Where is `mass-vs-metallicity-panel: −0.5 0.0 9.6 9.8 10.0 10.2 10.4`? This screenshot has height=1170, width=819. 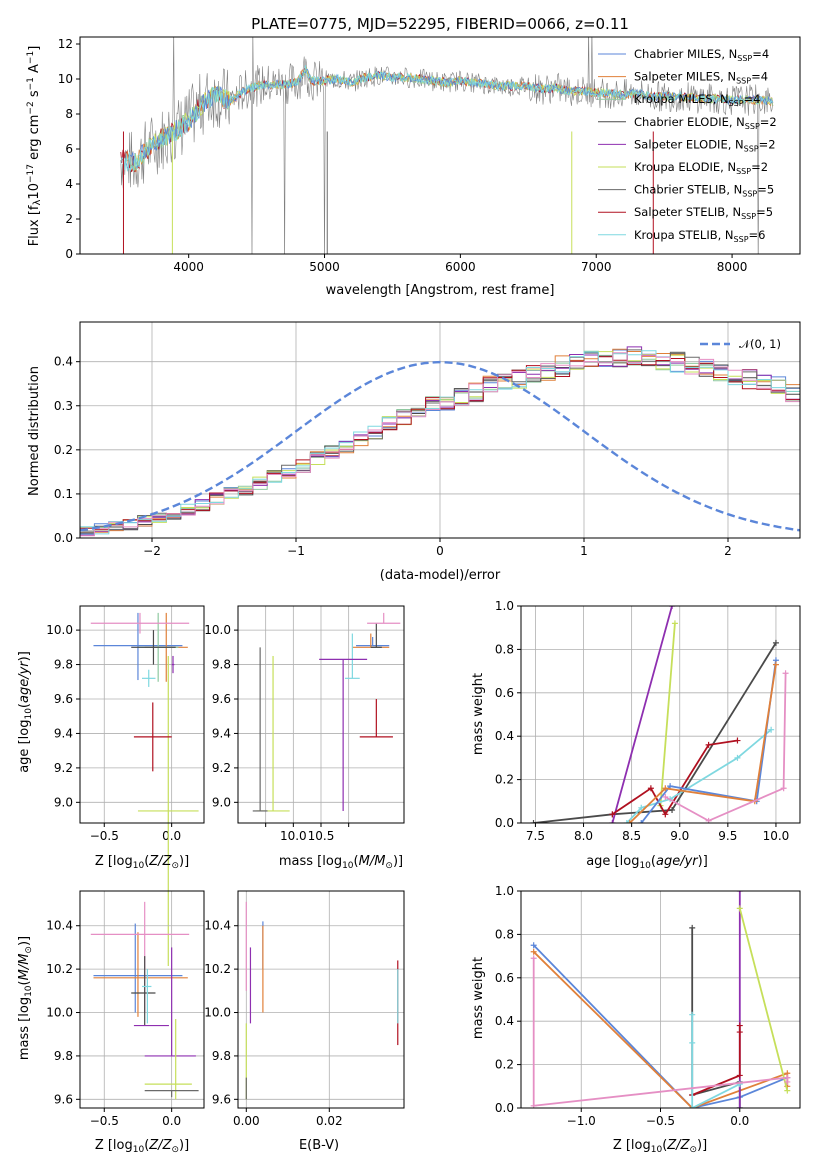
mass-vs-metallicity-panel: −0.5 0.0 9.6 9.8 10.0 10.2 10.4 is located at coordinates (125, 1009).